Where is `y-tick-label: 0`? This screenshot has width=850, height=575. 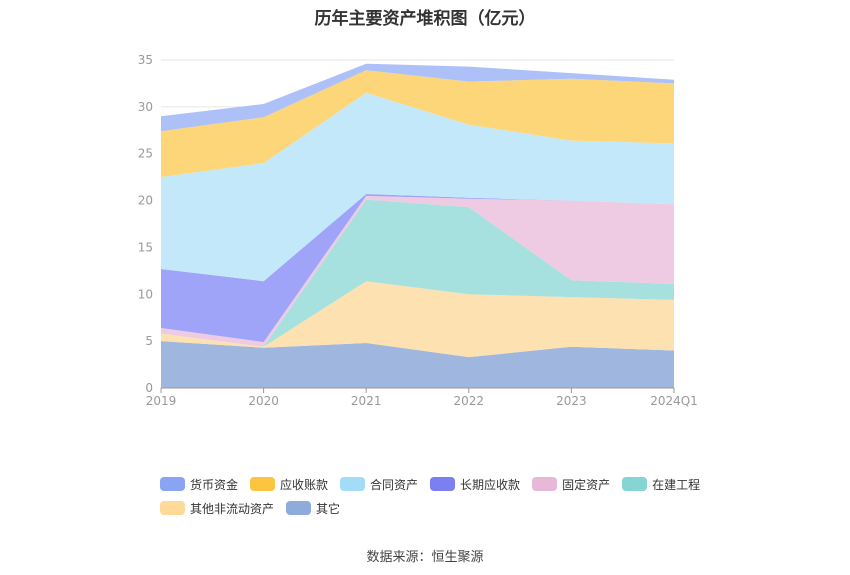 y-tick-label: 0 is located at coordinates (149, 388).